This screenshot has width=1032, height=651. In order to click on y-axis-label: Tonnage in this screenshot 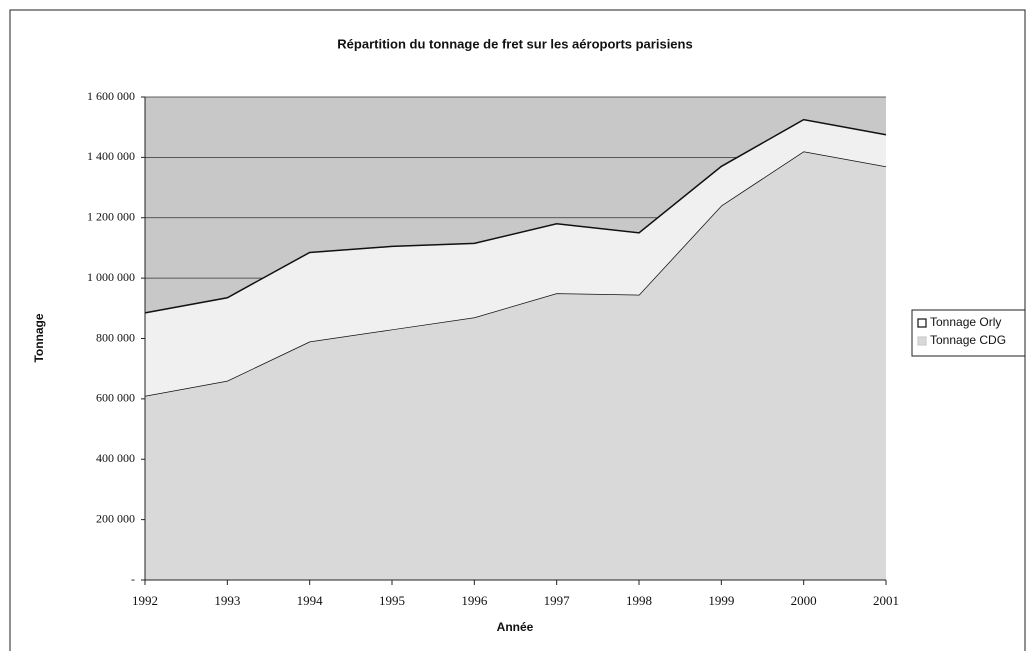, I will do `click(39, 337)`.